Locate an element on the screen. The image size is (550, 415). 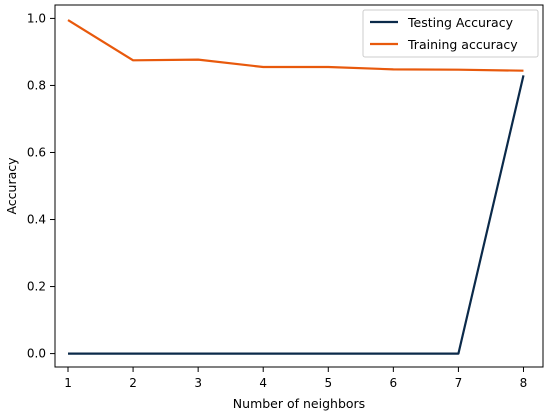
x-tick-label: 5 is located at coordinates (328, 383).